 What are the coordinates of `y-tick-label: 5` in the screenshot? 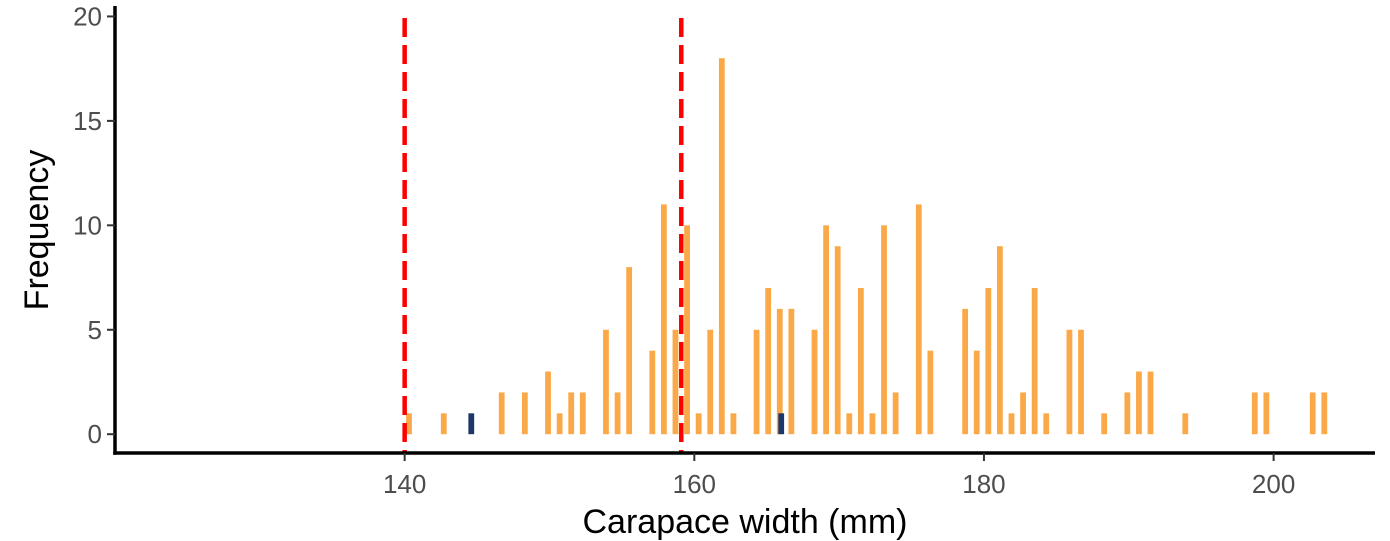 It's located at (95, 330).